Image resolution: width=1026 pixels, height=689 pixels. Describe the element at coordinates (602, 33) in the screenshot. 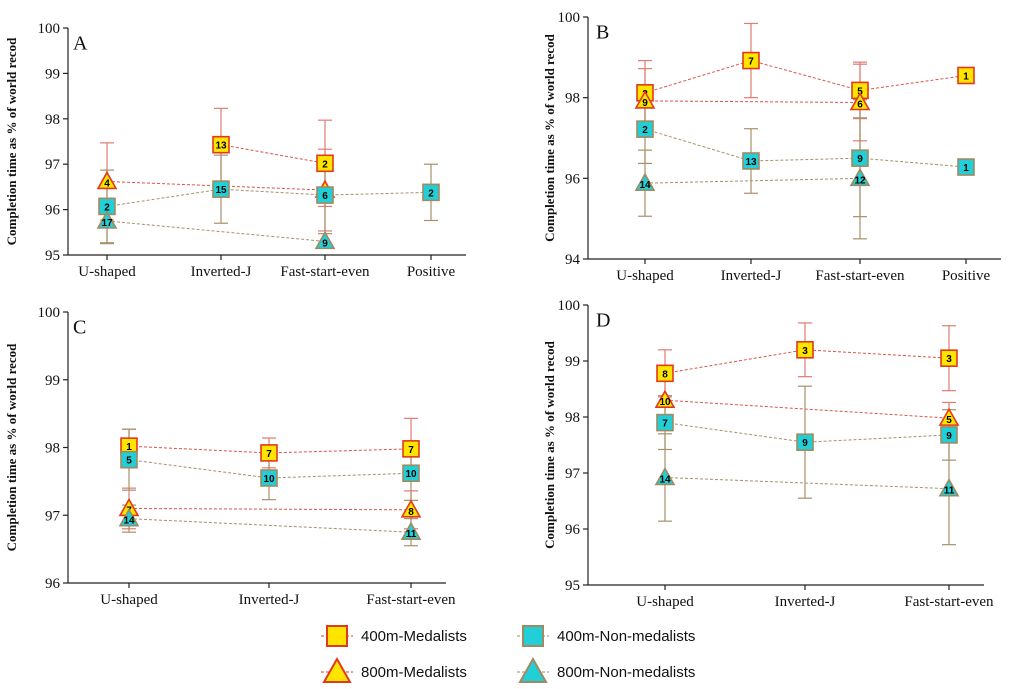

I see `panel-letter: B` at that location.